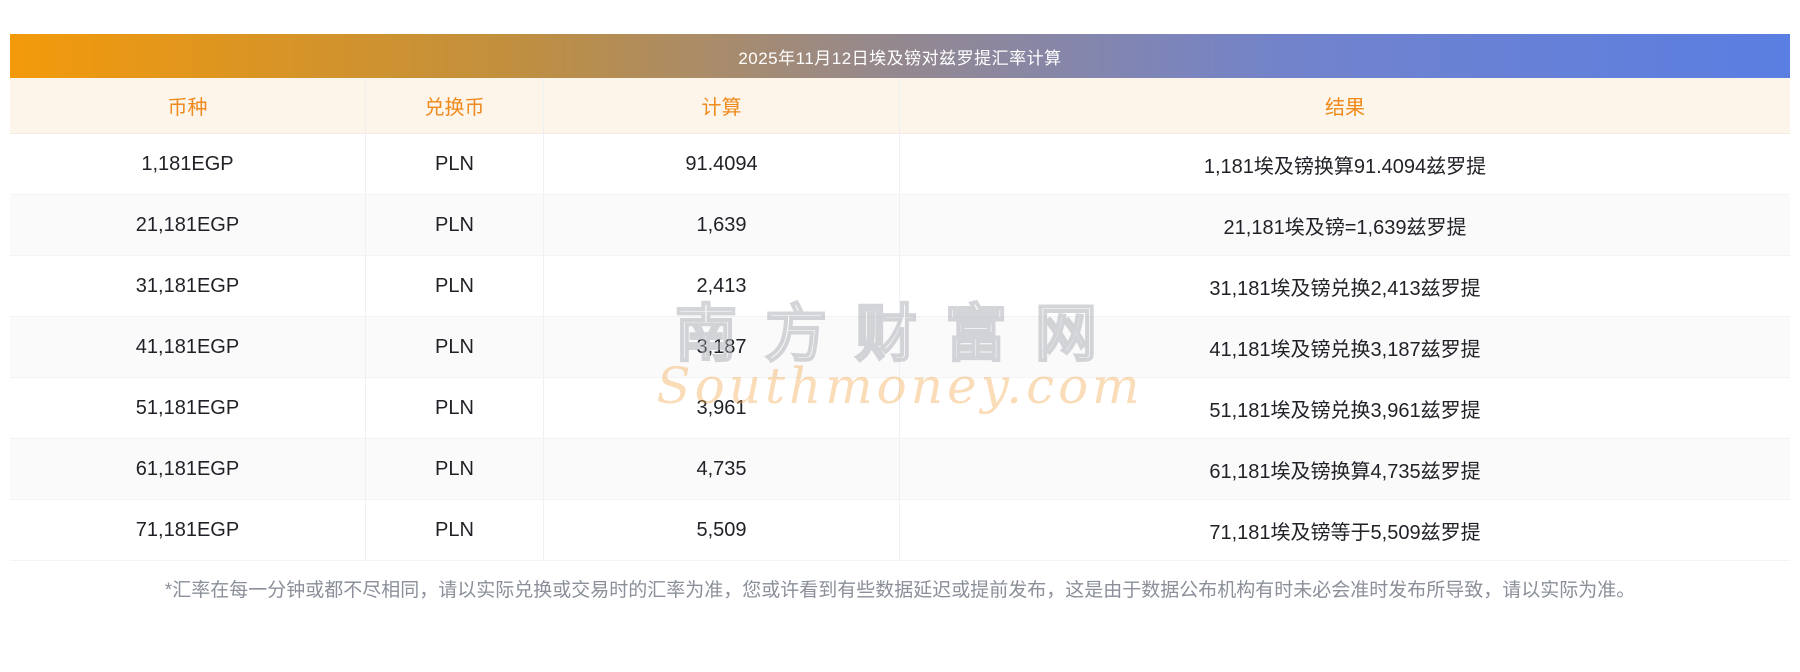  I want to click on cell-currency: 21,181EGP, so click(188, 225).